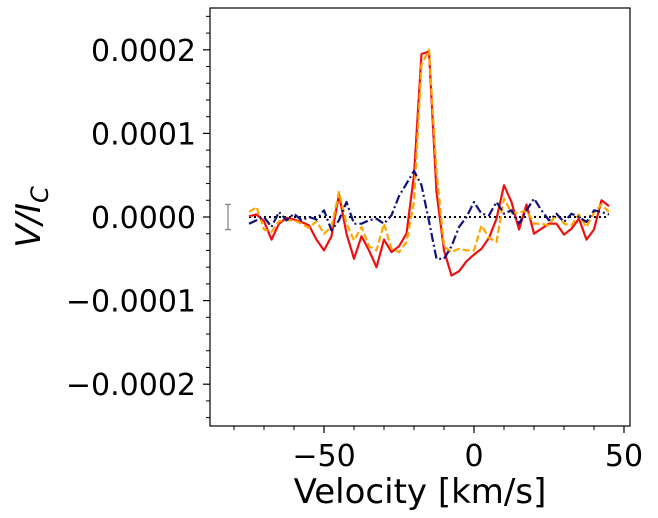  Describe the element at coordinates (143, 134) in the screenshot. I see `y-tick-label: 0.0001` at that location.